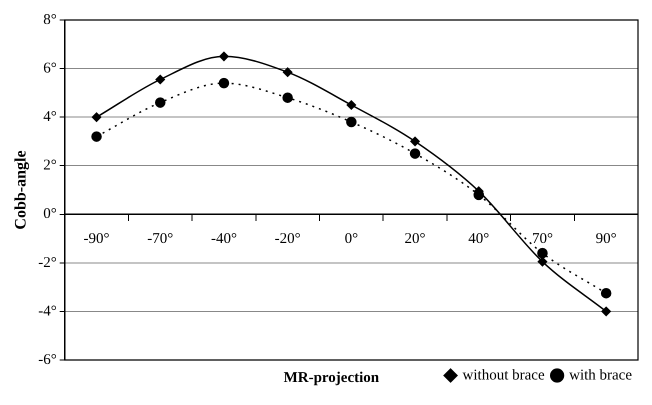 Image resolution: width=652 pixels, height=405 pixels. What do you see at coordinates (503, 375) in the screenshot?
I see `legend-label: without brace` at bounding box center [503, 375].